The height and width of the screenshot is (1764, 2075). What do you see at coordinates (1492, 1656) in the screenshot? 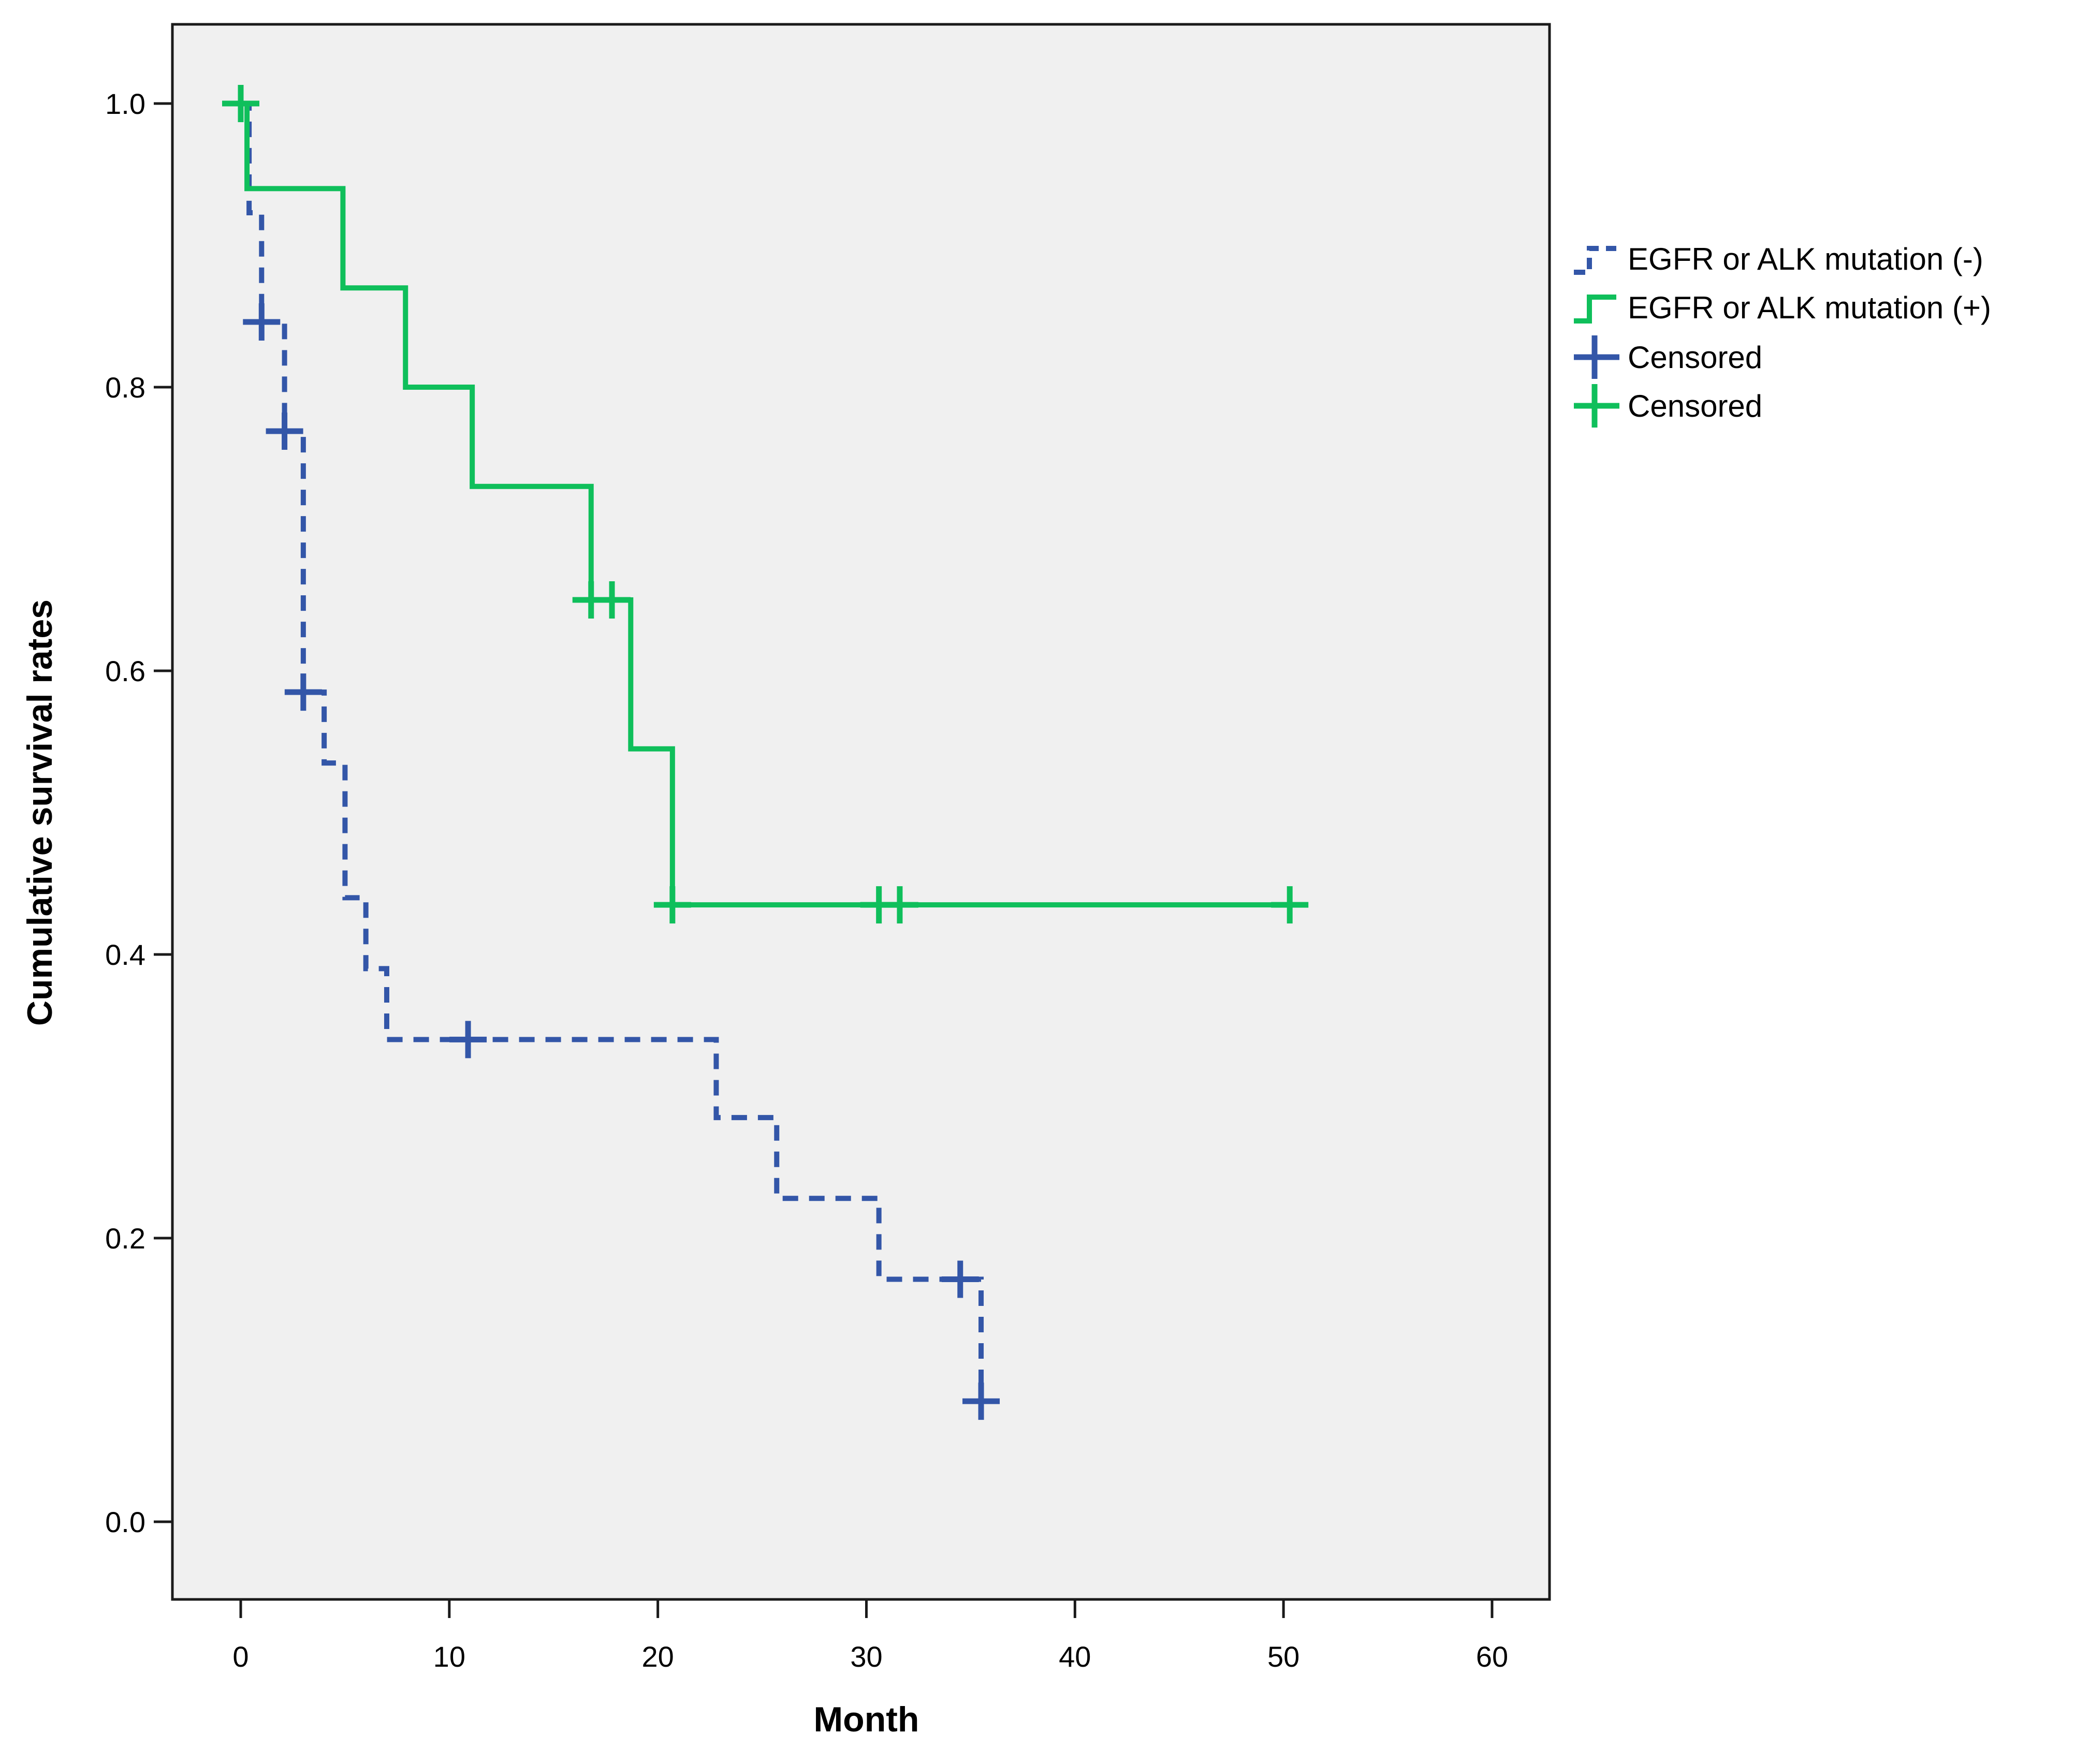
I see `x-tick-label: 60` at bounding box center [1492, 1656].